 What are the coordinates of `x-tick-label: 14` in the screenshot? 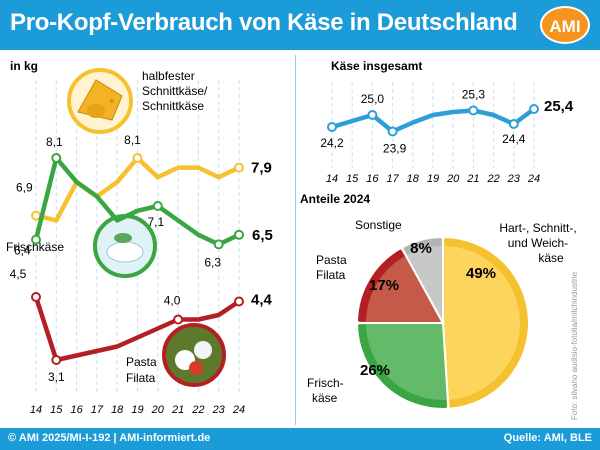 It's located at (36, 410).